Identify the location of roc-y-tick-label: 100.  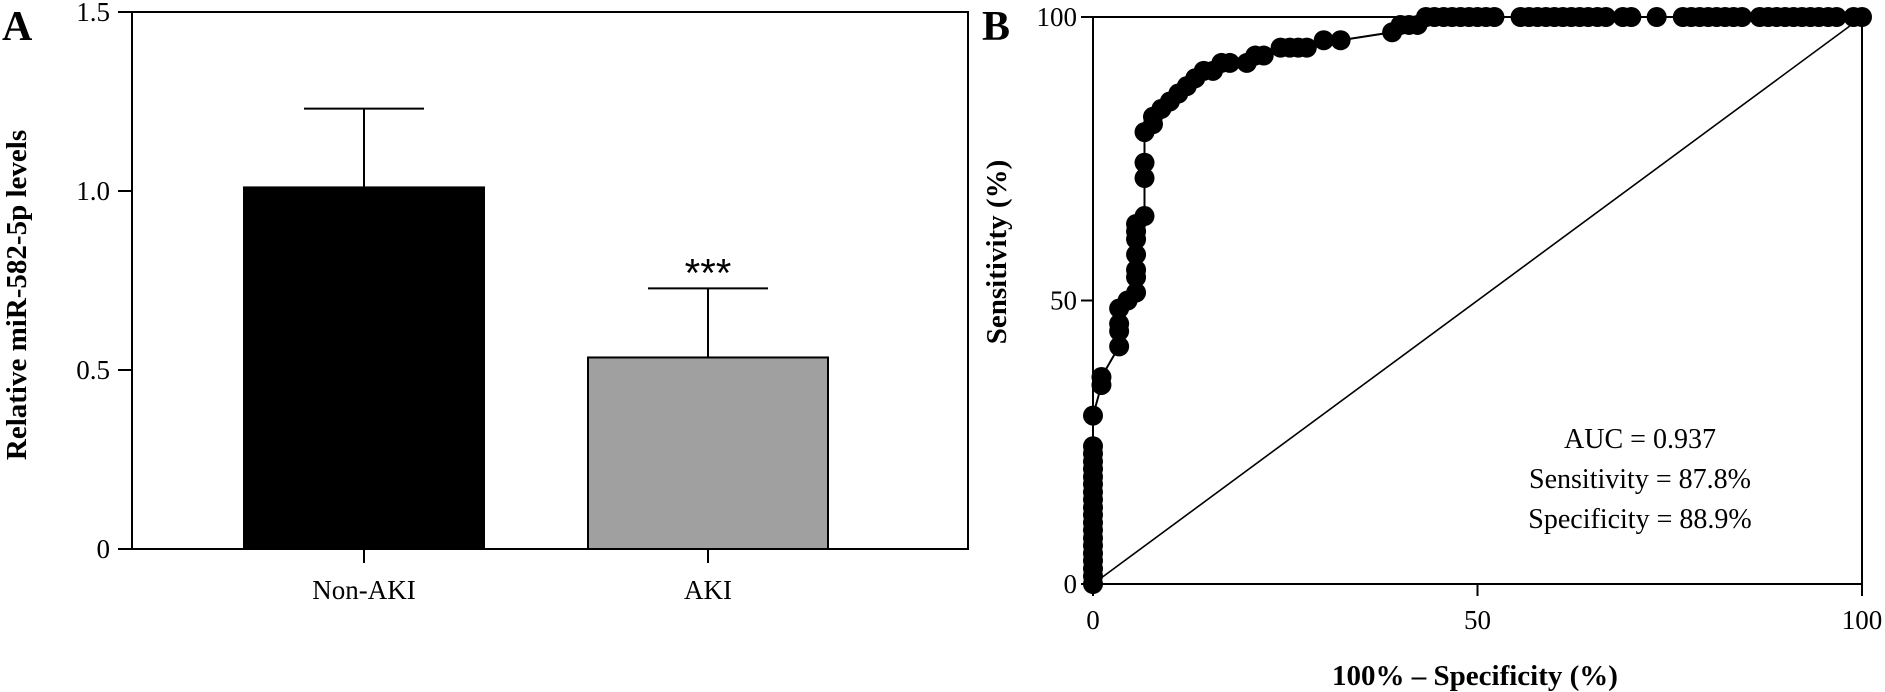
(1057, 17).